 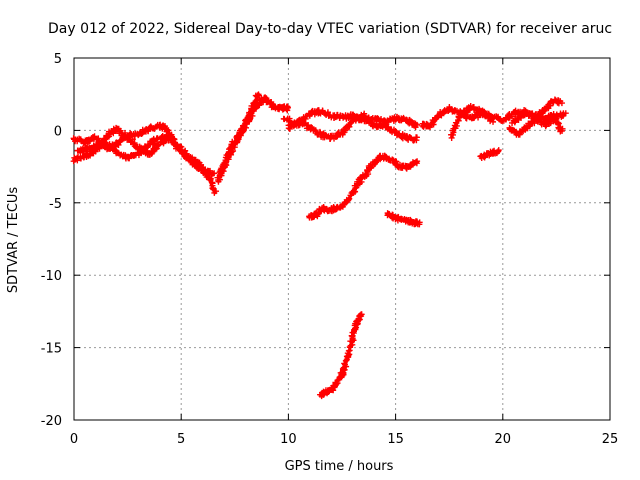 I want to click on x-tick-label: 5, so click(x=181, y=439).